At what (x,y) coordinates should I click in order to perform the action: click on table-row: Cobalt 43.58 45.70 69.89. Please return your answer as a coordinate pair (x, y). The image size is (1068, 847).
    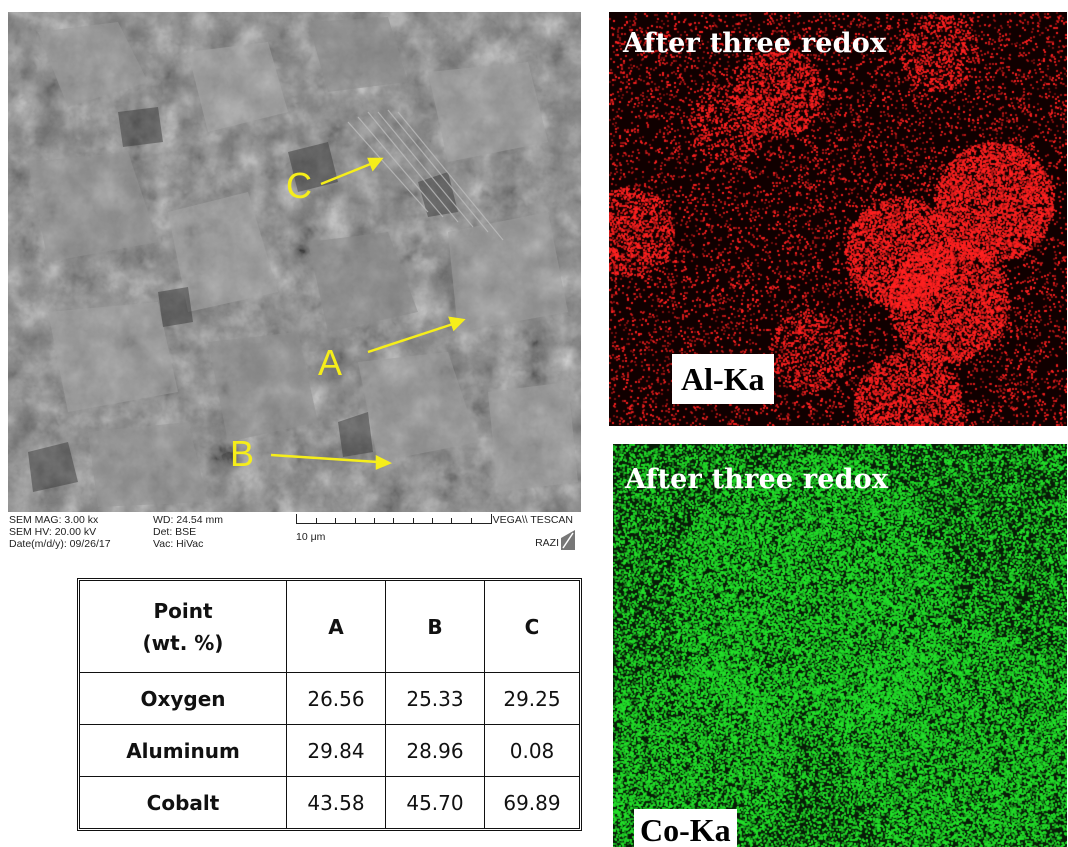
    Looking at the image, I should click on (329, 802).